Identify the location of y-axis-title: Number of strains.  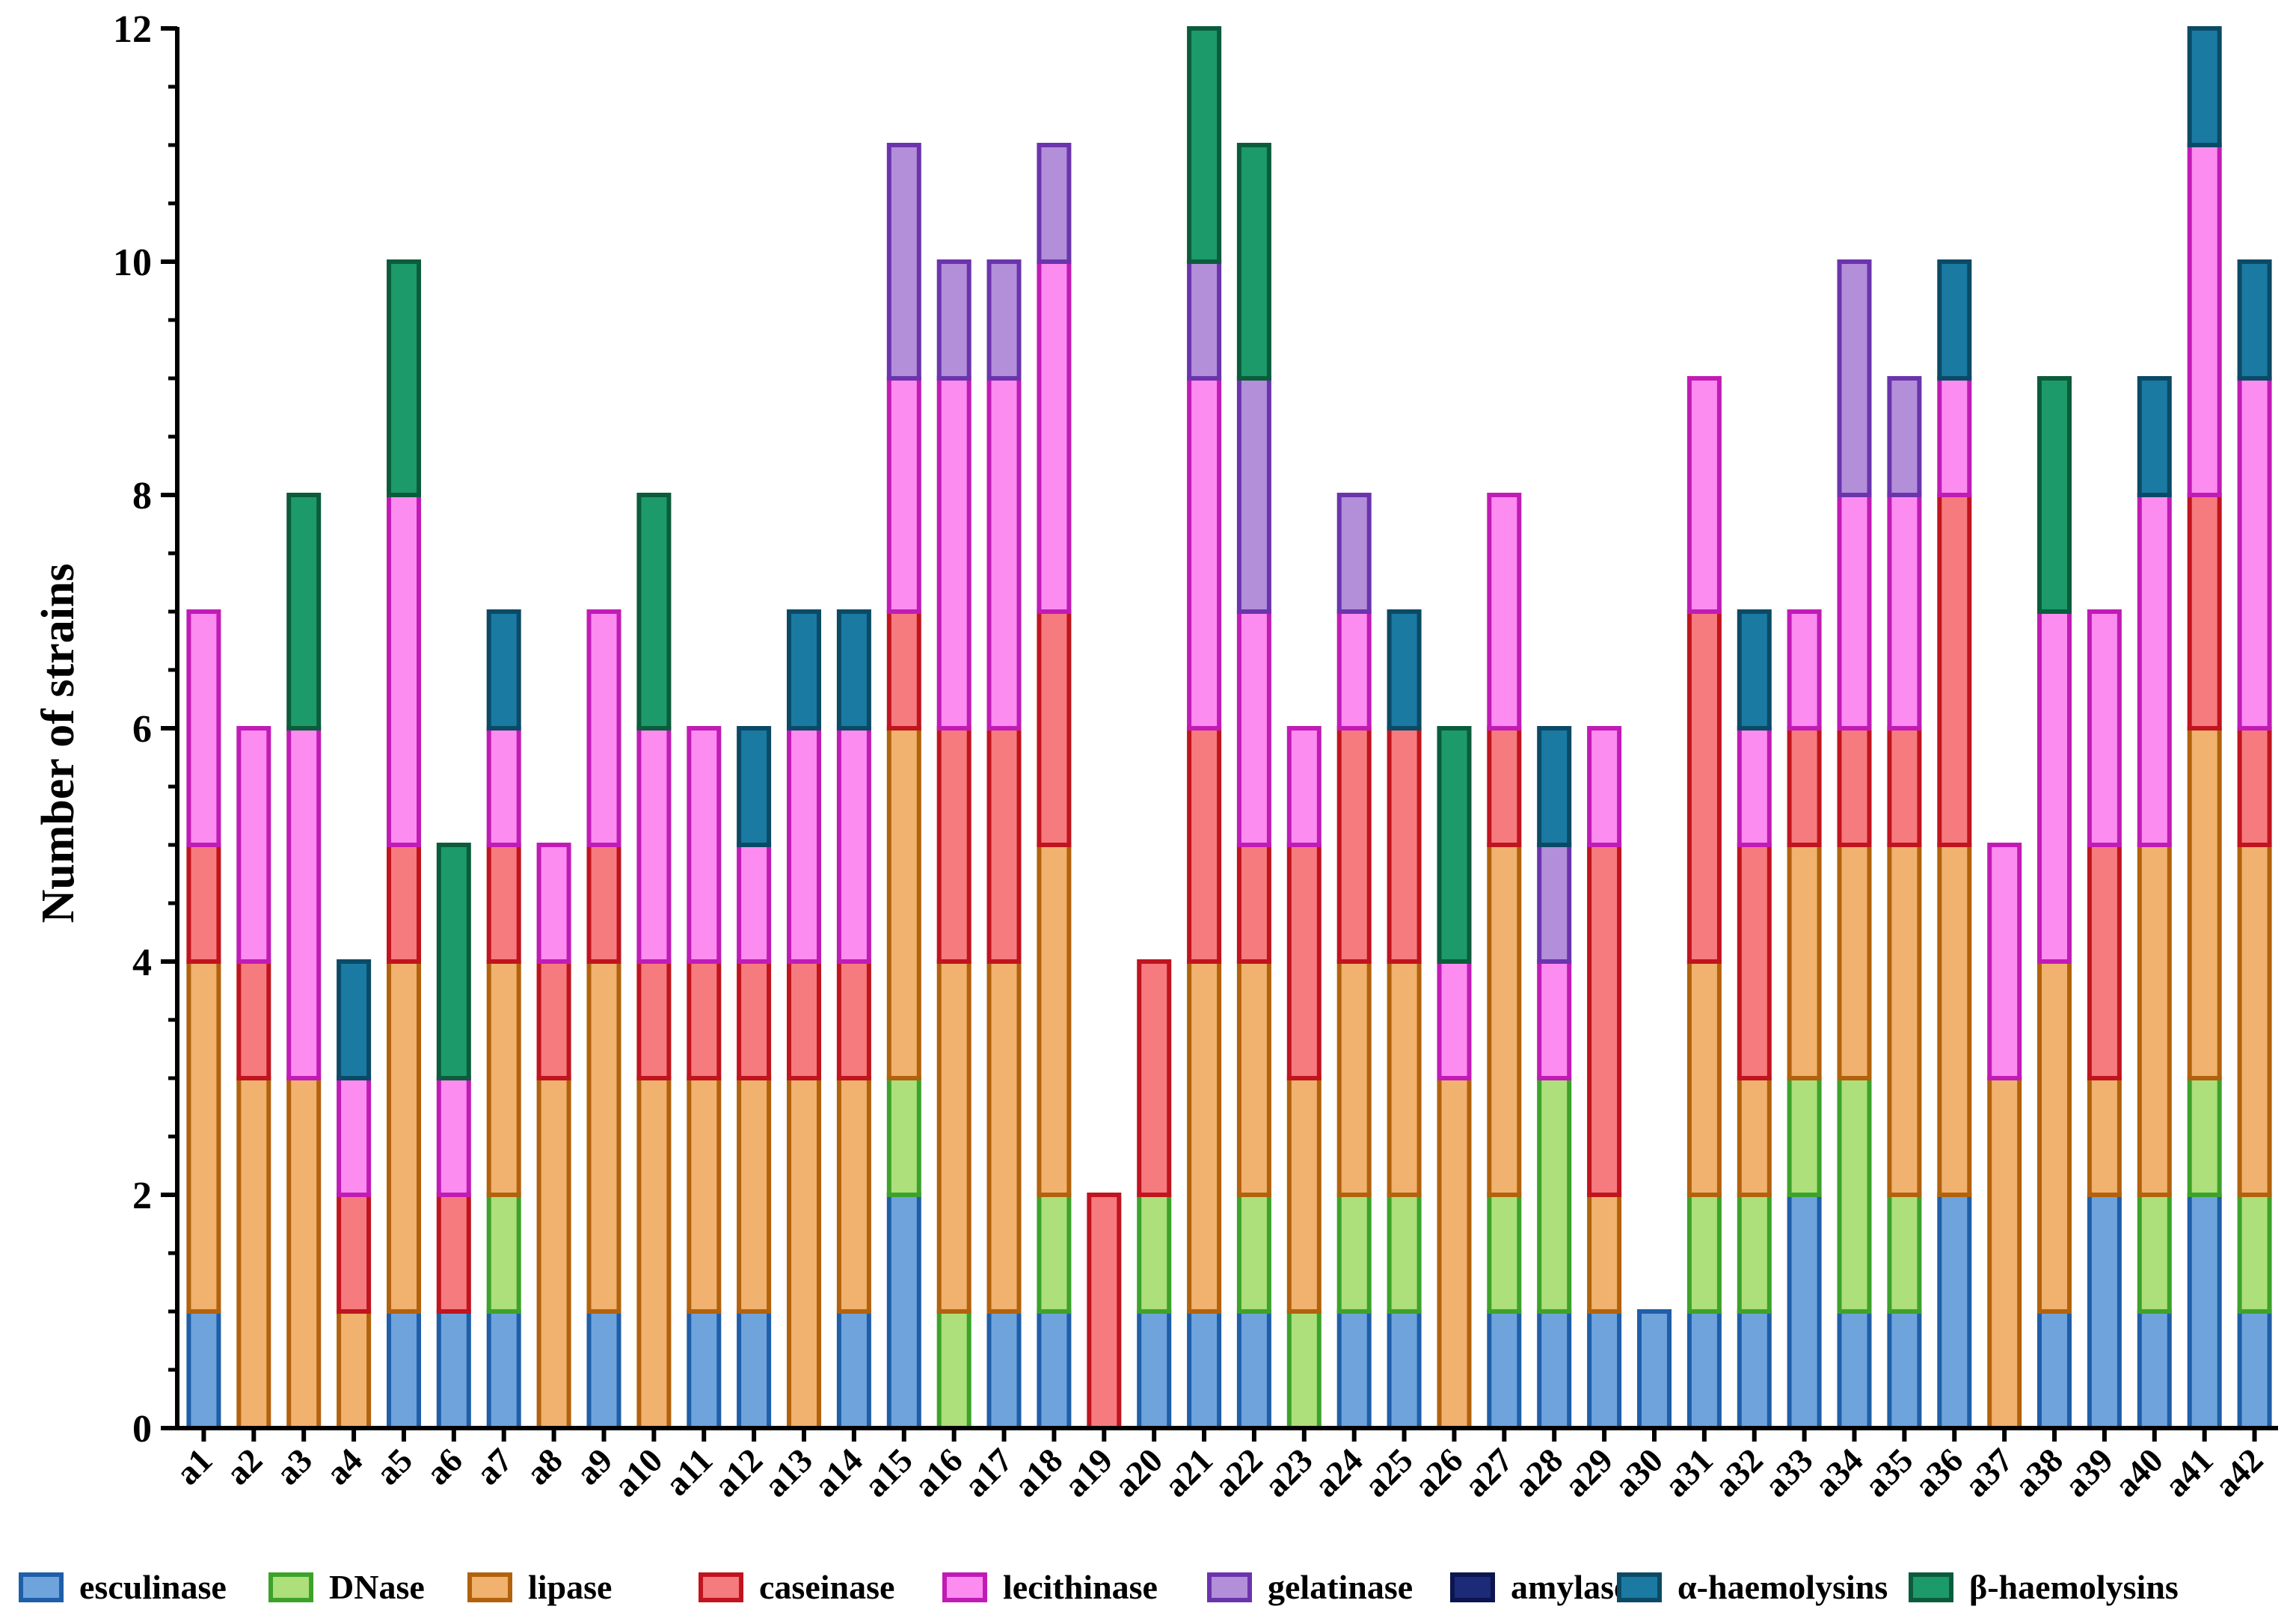
(58, 743).